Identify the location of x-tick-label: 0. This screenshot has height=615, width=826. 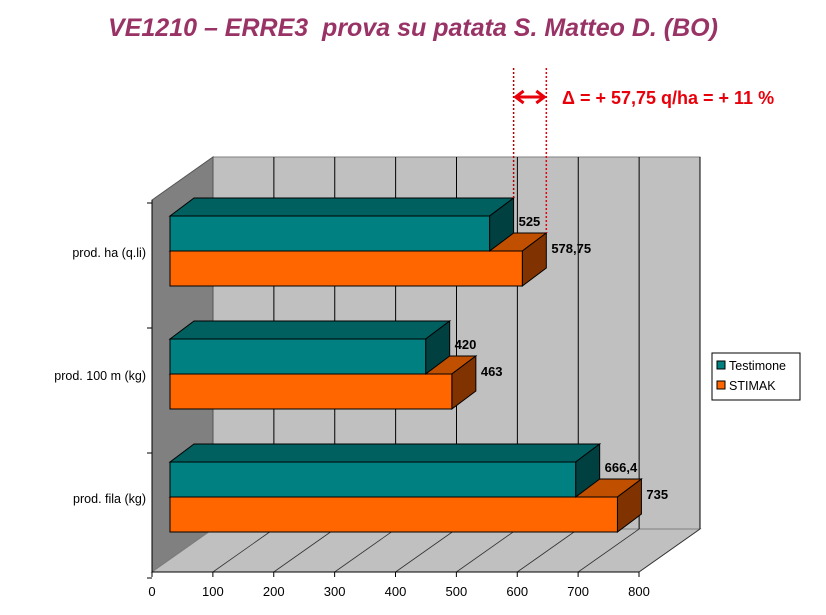
(151, 591).